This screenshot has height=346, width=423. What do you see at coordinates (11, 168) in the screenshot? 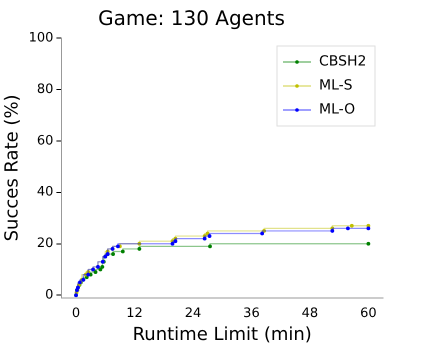
I see `y-axis-title: Succes Rate (%)` at bounding box center [11, 168].